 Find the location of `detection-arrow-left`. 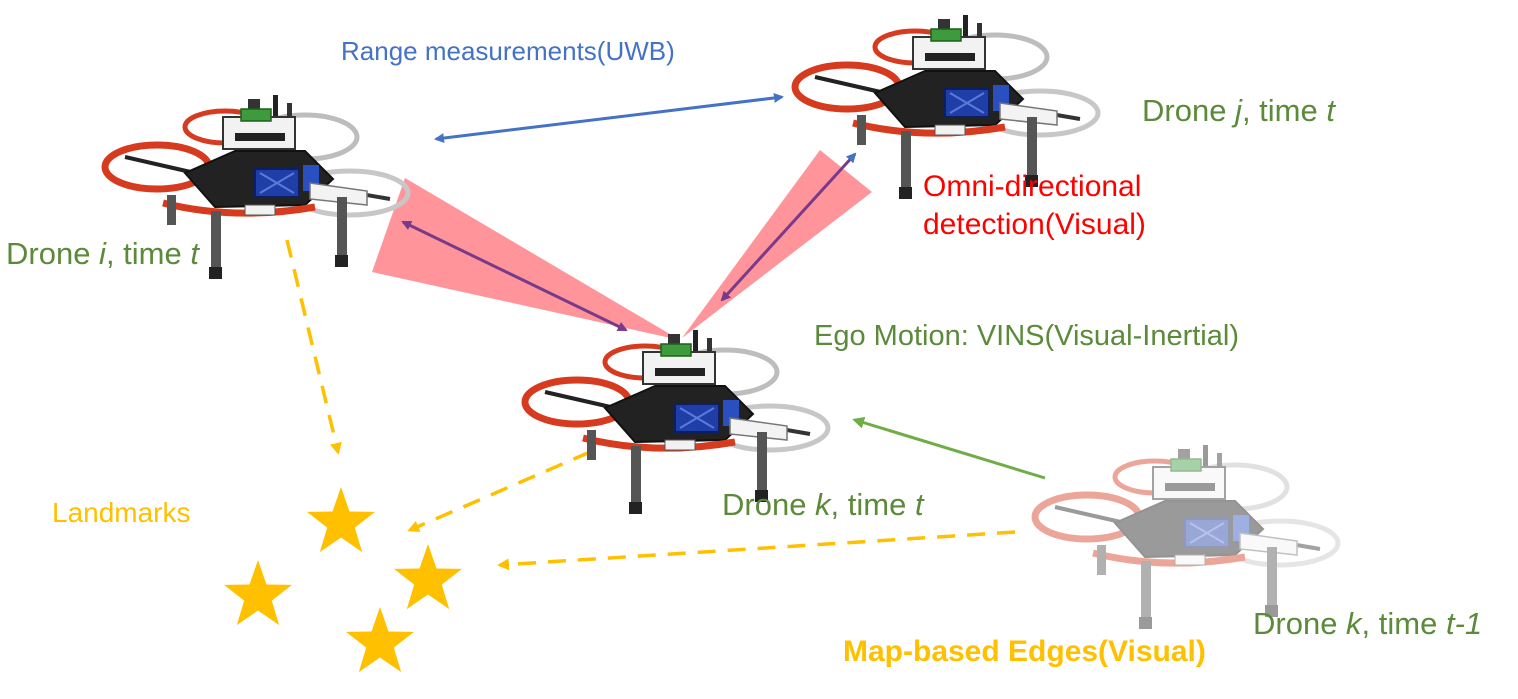

detection-arrow-left is located at coordinates (514, 276).